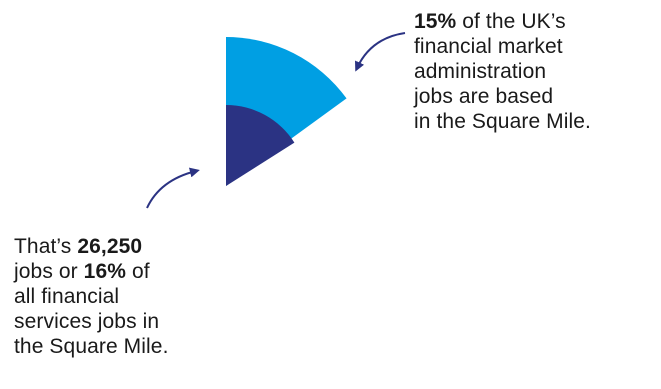 The height and width of the screenshot is (389, 661). I want to click on callout-bottom-line-4: services jobs in, so click(87, 321).